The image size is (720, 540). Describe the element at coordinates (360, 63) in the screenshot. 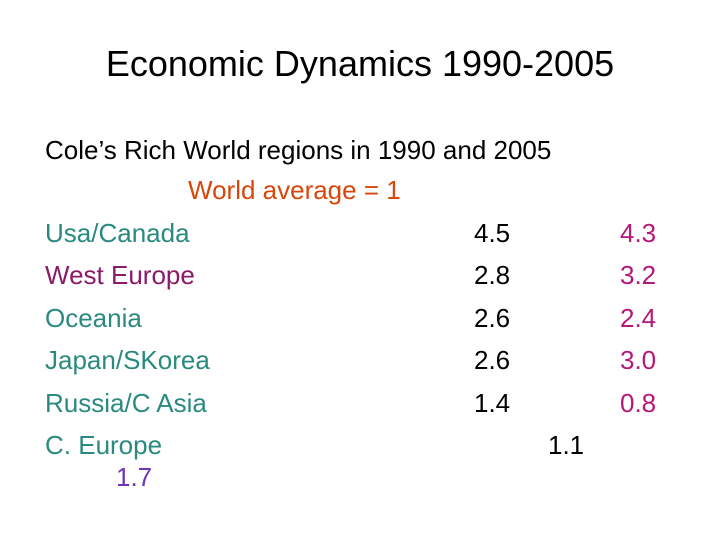

I see `slide-title: Economic Dynamics 1990-2005` at that location.